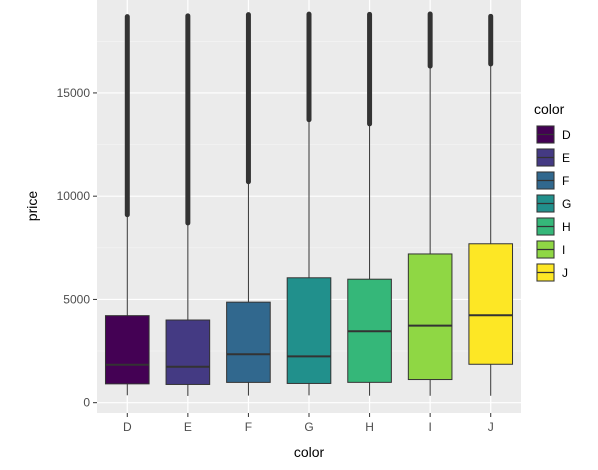 The height and width of the screenshot is (470, 598). What do you see at coordinates (74, 93) in the screenshot?
I see `y-tick-label: 15000` at bounding box center [74, 93].